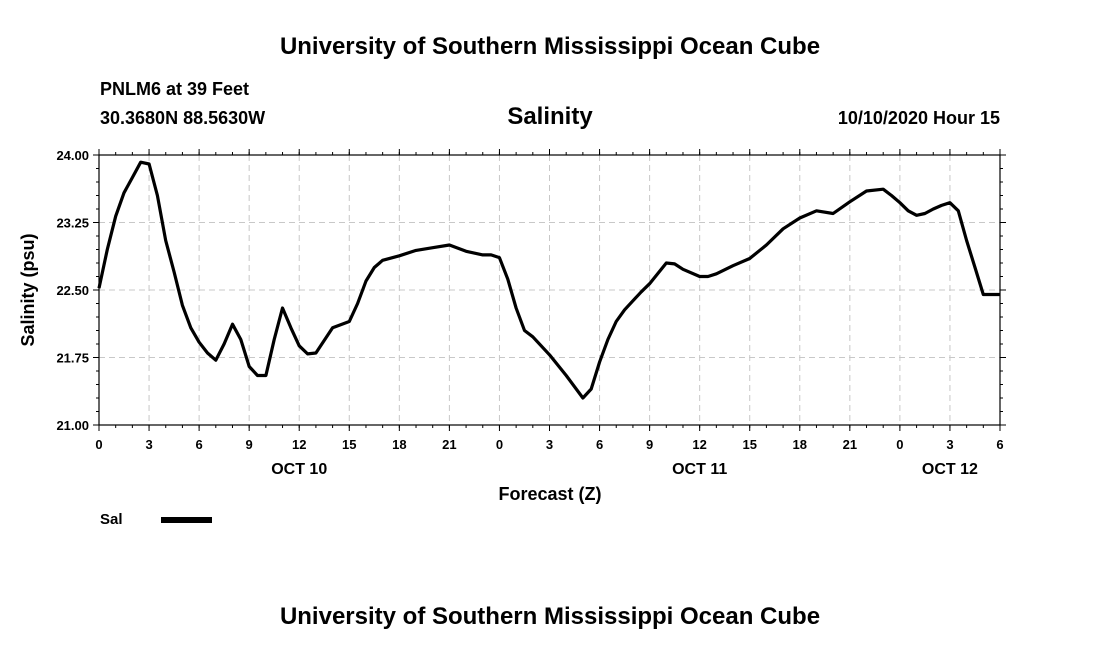  What do you see at coordinates (550, 116) in the screenshot?
I see `chart-title: Salinity` at bounding box center [550, 116].